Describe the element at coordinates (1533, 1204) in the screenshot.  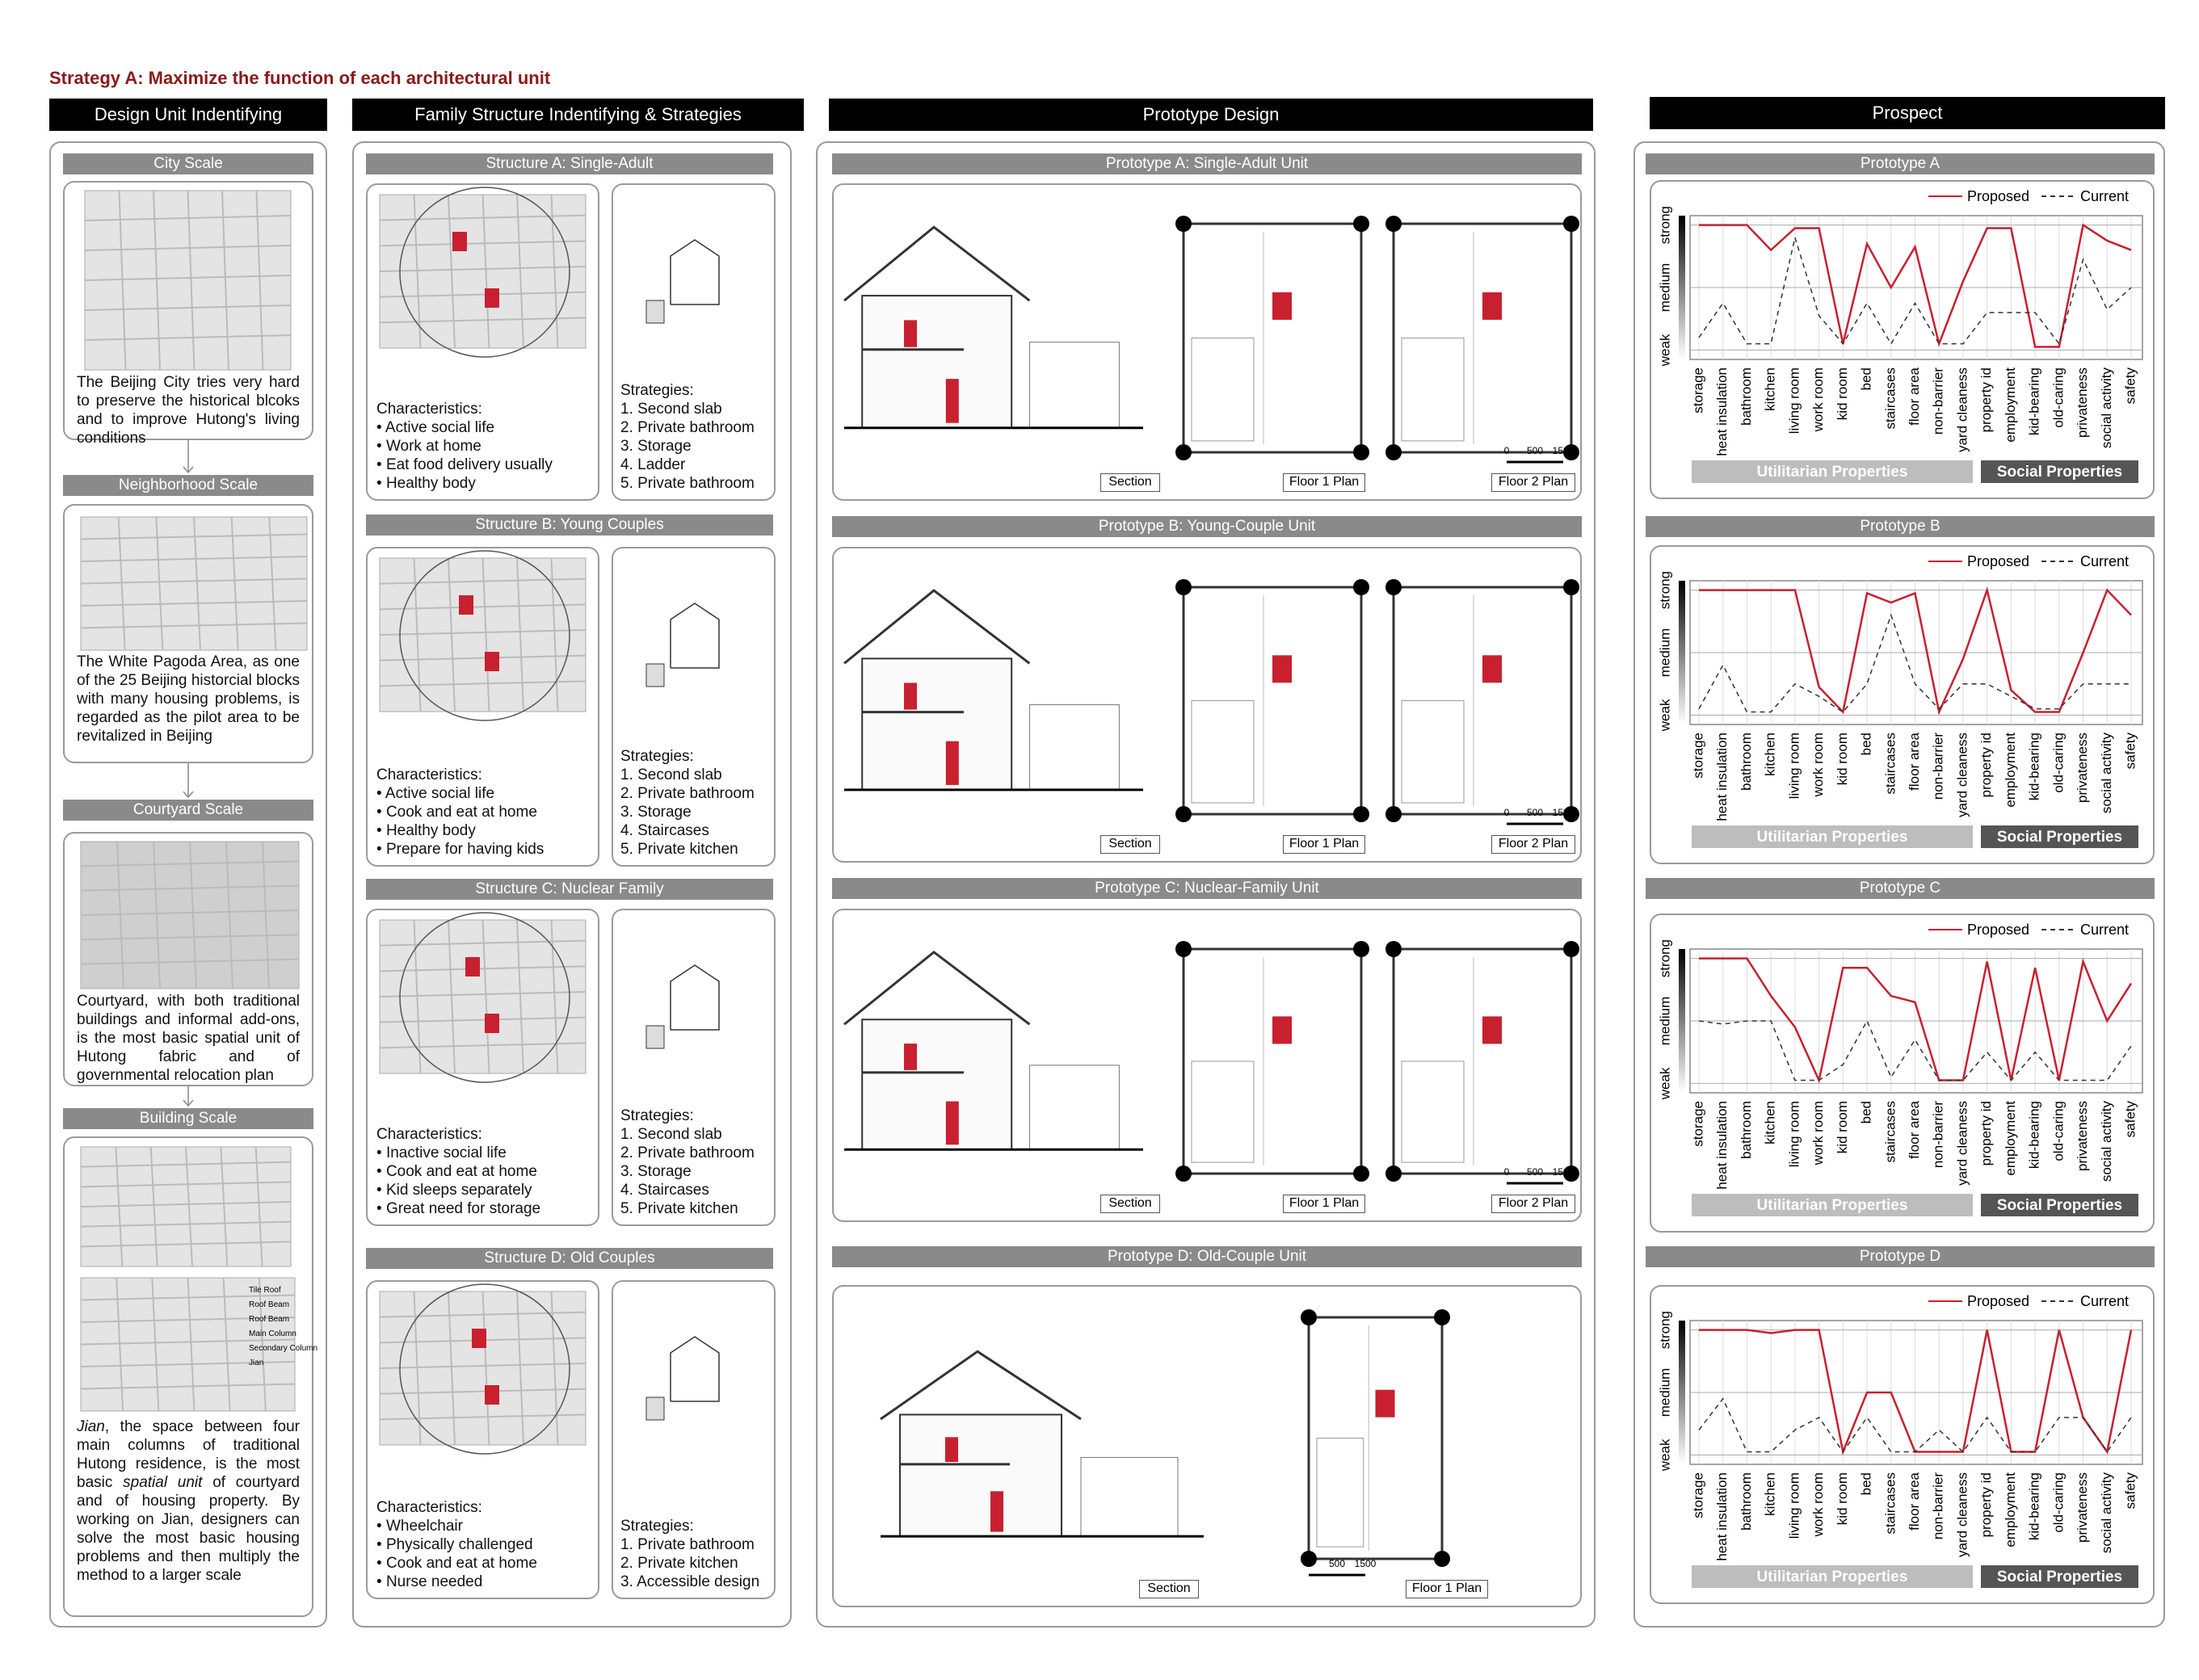
I see `drawing-caption: Floor 2 Plan` at that location.